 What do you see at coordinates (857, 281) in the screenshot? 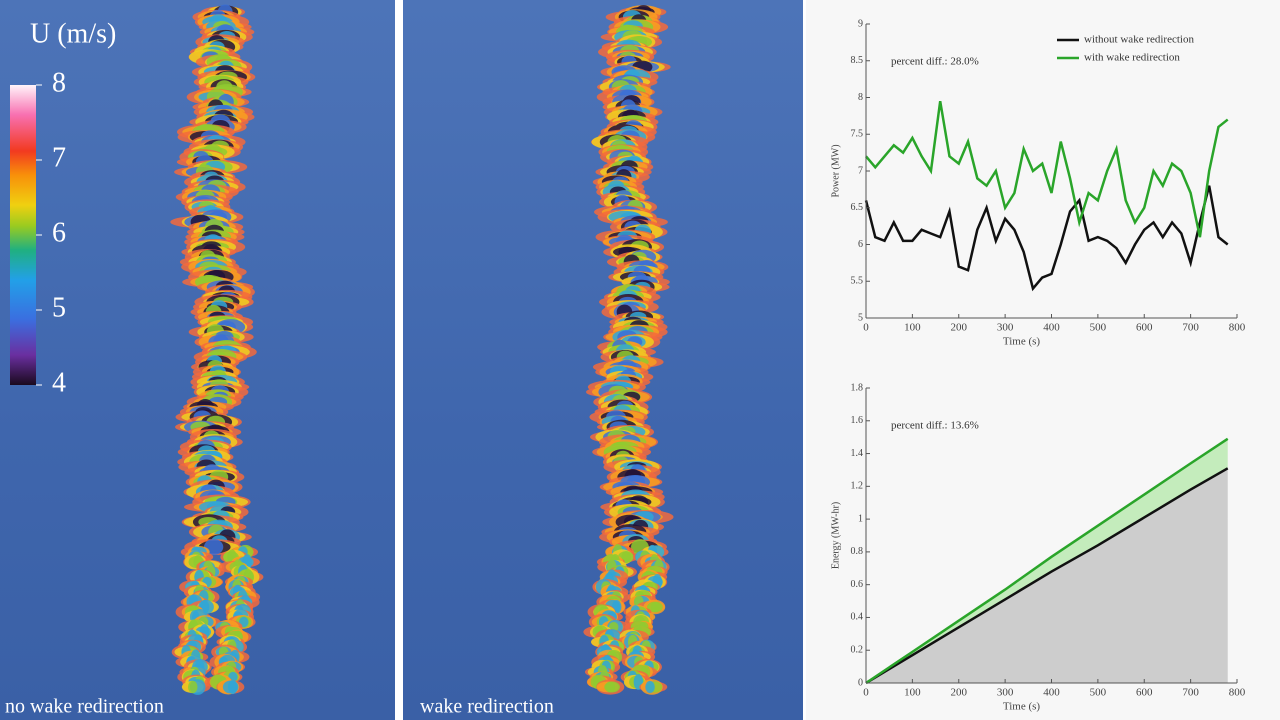
I see `y-tick-label: 5.5` at bounding box center [857, 281].